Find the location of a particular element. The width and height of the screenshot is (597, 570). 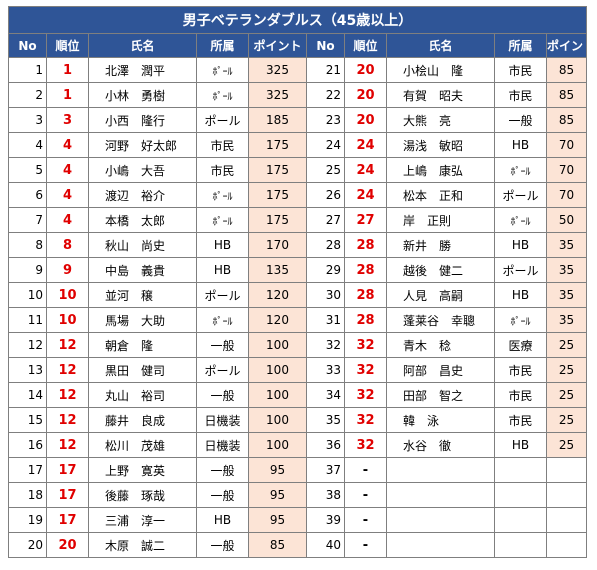

points-cell: 185 is located at coordinates (277, 120).